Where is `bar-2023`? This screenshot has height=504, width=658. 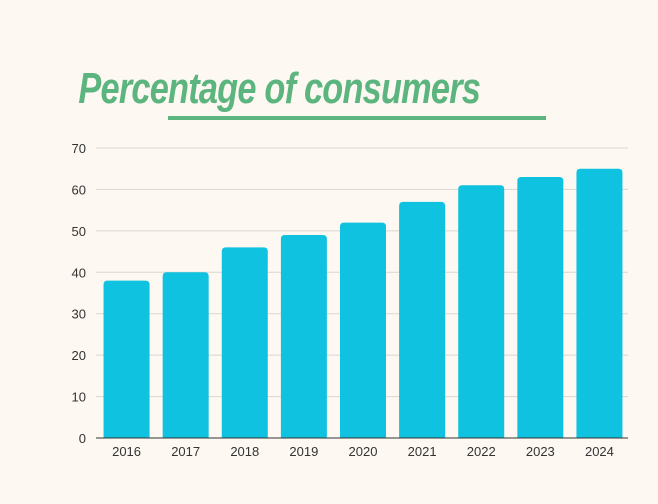 bar-2023 is located at coordinates (540, 307).